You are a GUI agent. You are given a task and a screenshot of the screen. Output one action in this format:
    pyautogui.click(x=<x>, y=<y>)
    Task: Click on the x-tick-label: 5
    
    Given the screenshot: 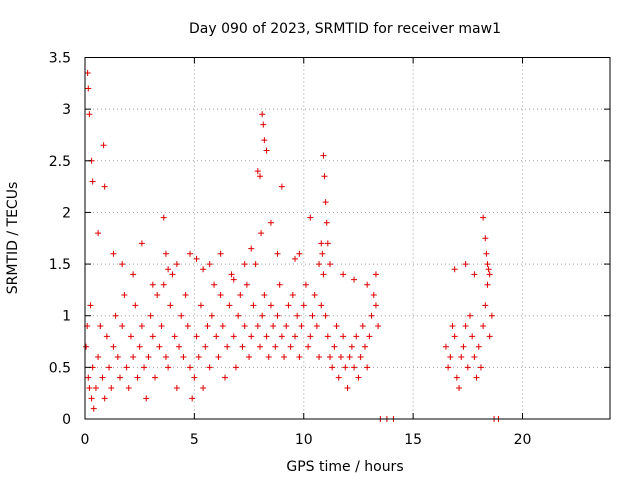 What is the action you would take?
    pyautogui.click(x=194, y=440)
    